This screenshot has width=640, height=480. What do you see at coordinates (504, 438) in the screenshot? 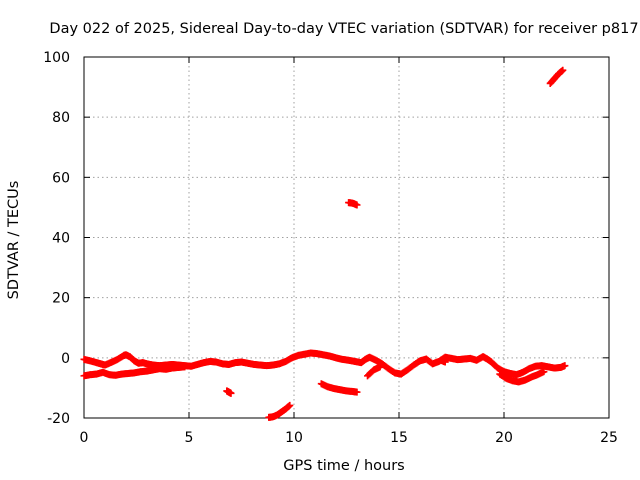
I see `x-tick-label: 20` at bounding box center [504, 438].